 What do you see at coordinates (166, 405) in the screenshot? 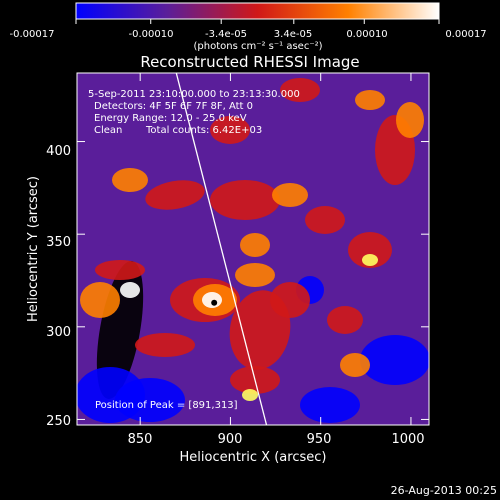
I see `peak-position-text: Position of Peak = [891,313]` at bounding box center [166, 405].